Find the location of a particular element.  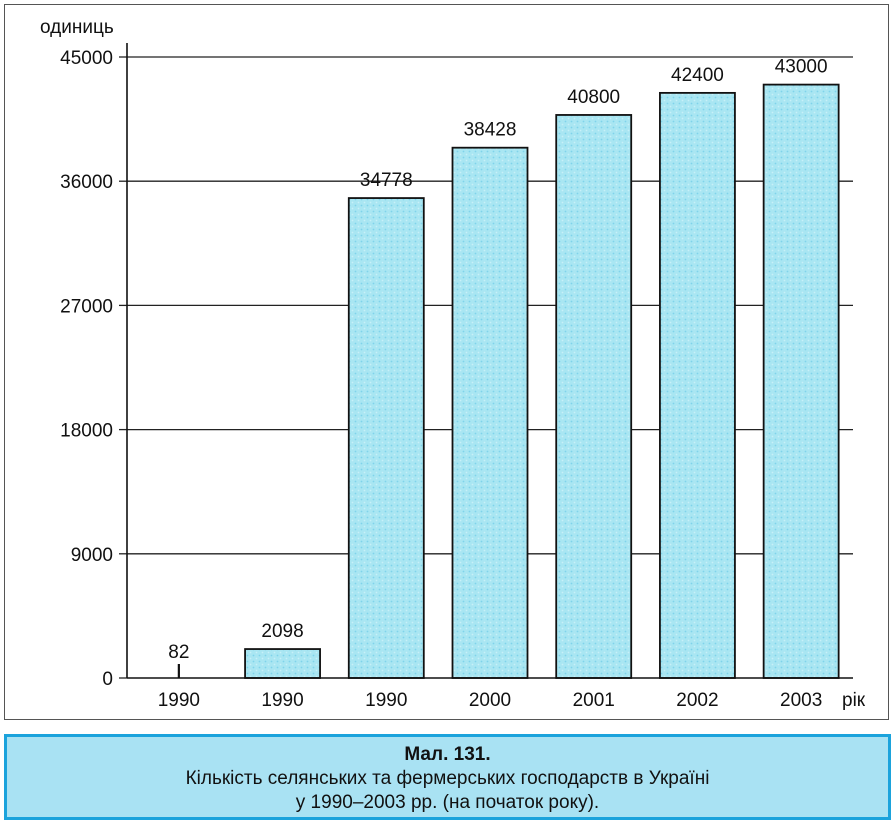

caption-title: Мал. 131. is located at coordinates (447, 754).